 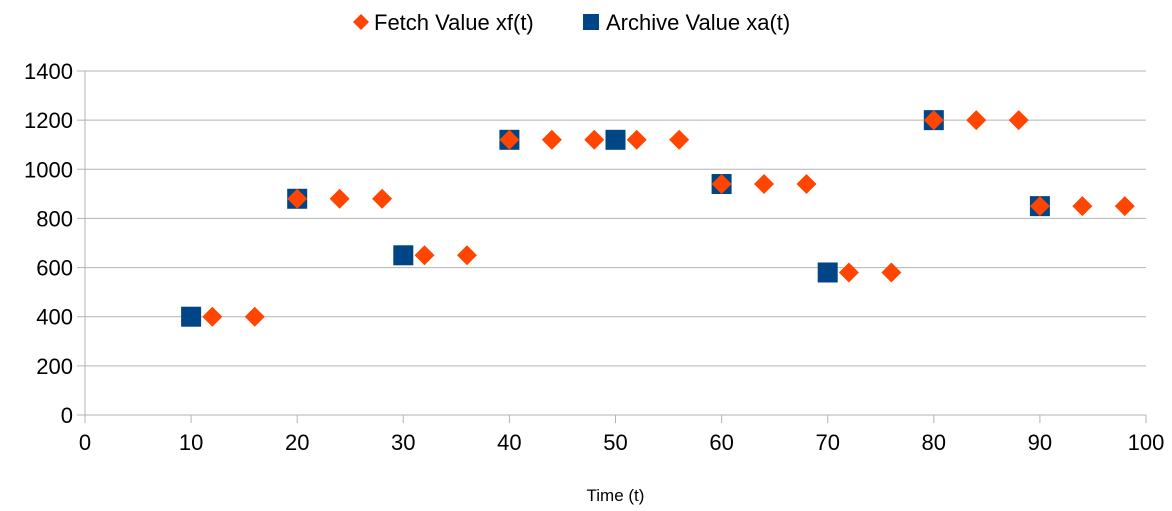 What do you see at coordinates (48, 71) in the screenshot?
I see `y-tick-label: 1400` at bounding box center [48, 71].